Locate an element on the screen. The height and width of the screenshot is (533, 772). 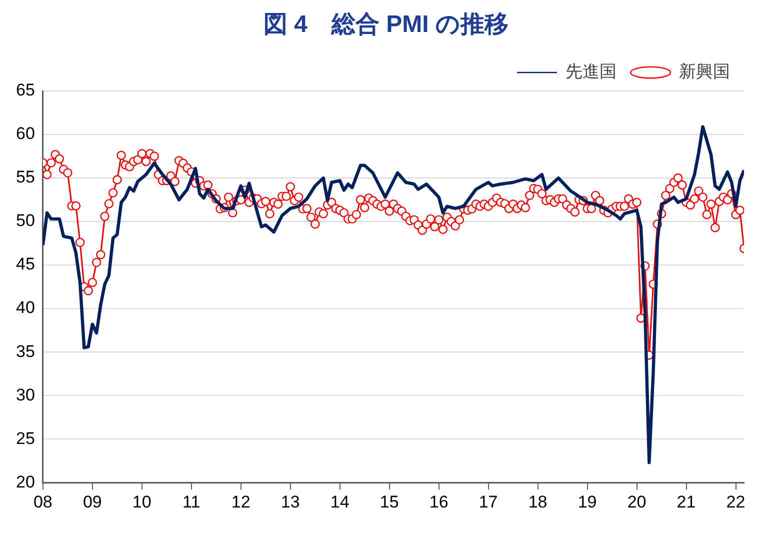
x-tick-label: 18 is located at coordinates (538, 502).